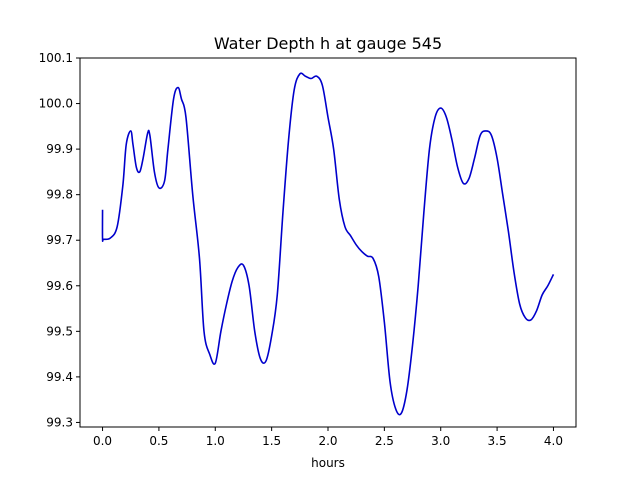  What do you see at coordinates (384, 441) in the screenshot?
I see `x-tick-label: 2.5` at bounding box center [384, 441].